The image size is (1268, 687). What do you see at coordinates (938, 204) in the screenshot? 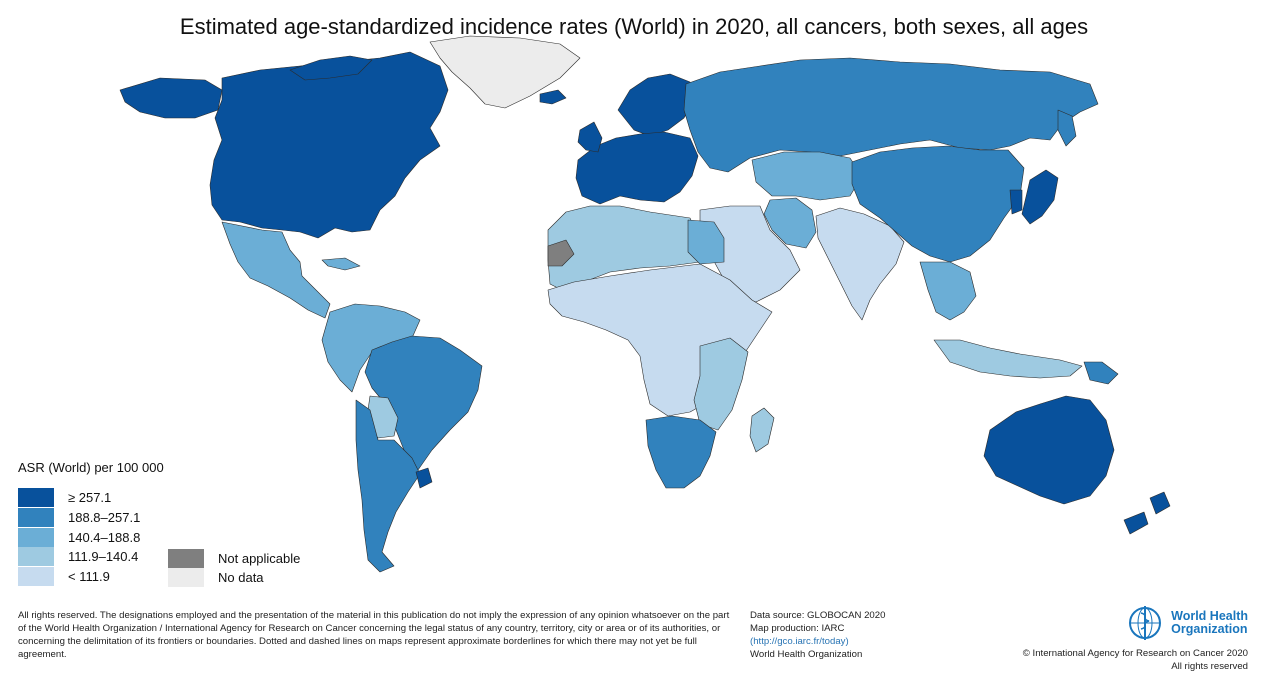
I see `region-china` at bounding box center [938, 204].